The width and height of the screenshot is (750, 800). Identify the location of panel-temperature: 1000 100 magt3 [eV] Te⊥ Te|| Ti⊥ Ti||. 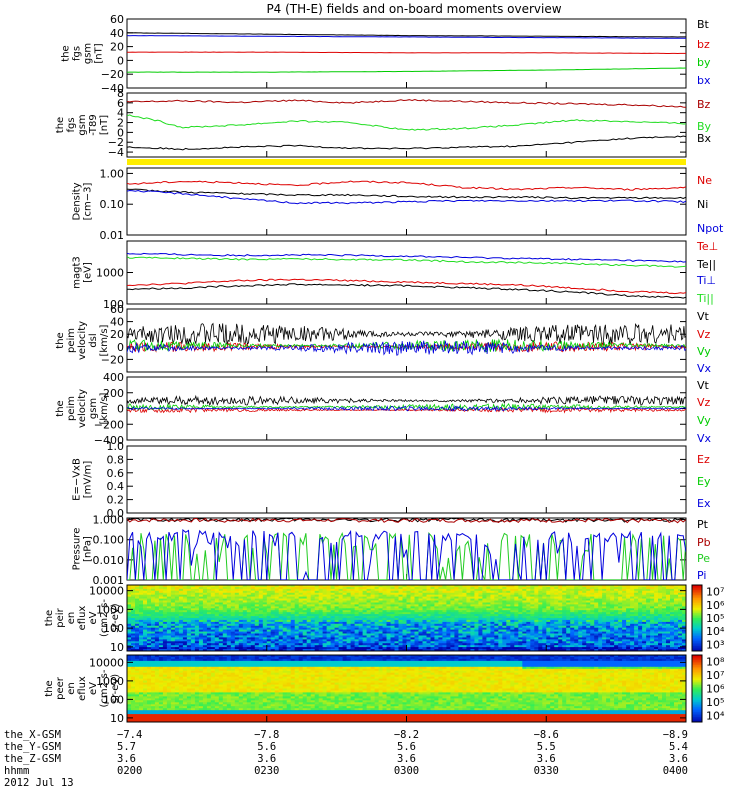
(395, 275).